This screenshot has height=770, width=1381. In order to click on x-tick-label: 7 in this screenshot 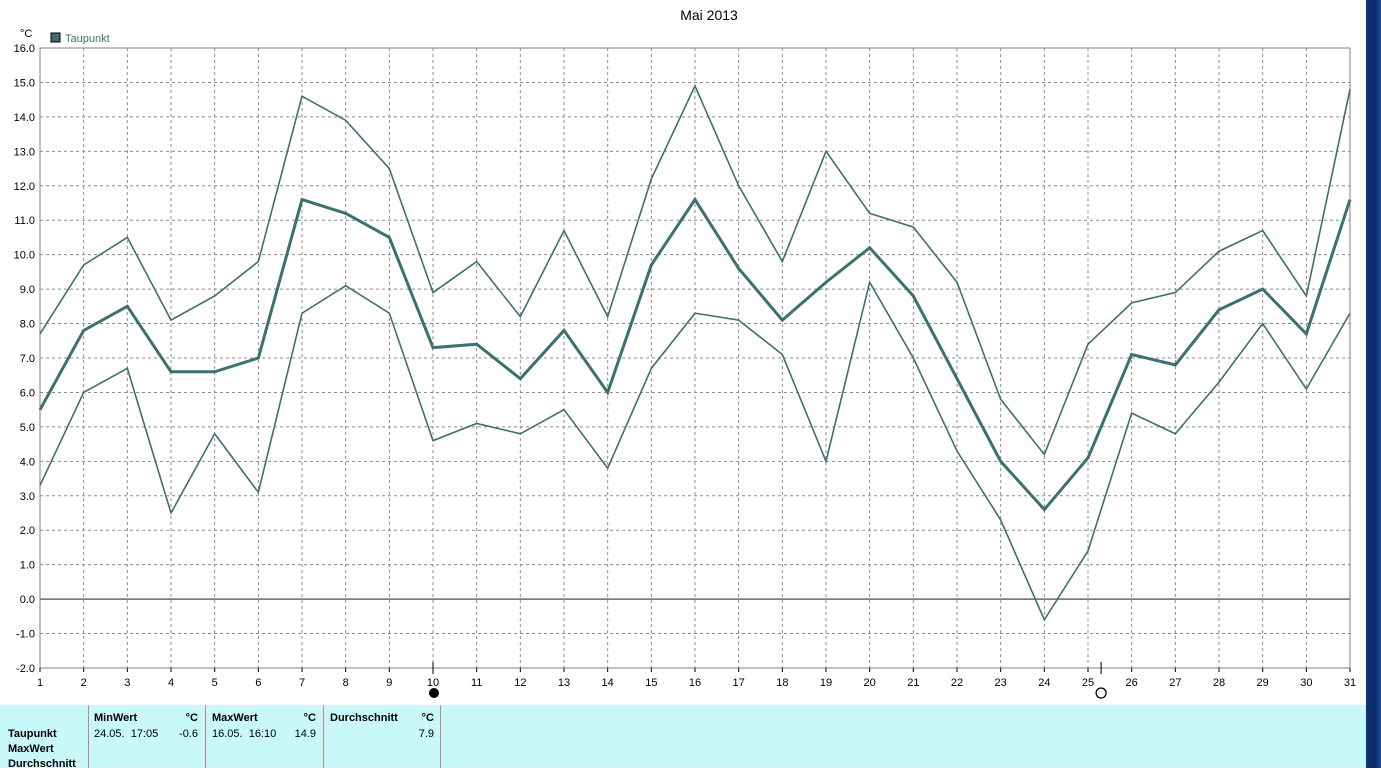, I will do `click(302, 683)`.